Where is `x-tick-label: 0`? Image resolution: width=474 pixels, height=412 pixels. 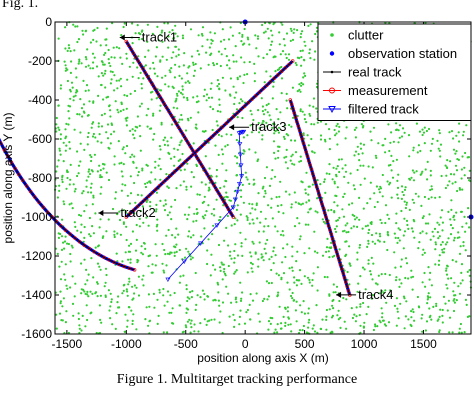 x-tick-label: 0 is located at coordinates (245, 344).